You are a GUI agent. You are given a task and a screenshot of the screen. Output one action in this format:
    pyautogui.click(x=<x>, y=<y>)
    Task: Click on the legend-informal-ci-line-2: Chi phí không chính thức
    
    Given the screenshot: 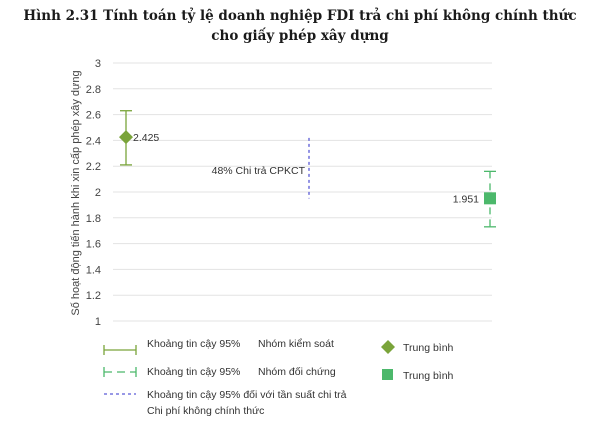 What is the action you would take?
    pyautogui.click(x=205, y=411)
    